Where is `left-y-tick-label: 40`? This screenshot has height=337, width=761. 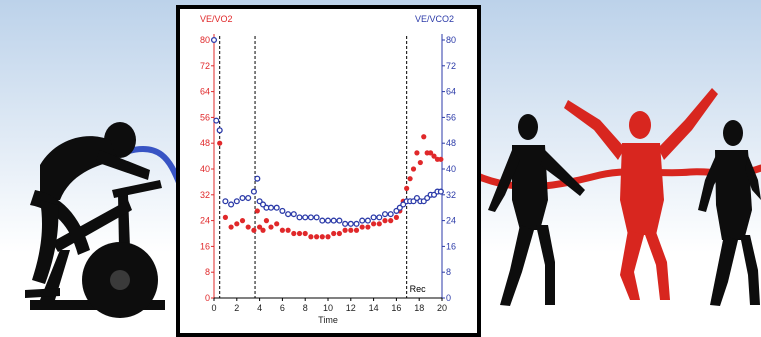 left-y-tick-label: 40 is located at coordinates (205, 169).